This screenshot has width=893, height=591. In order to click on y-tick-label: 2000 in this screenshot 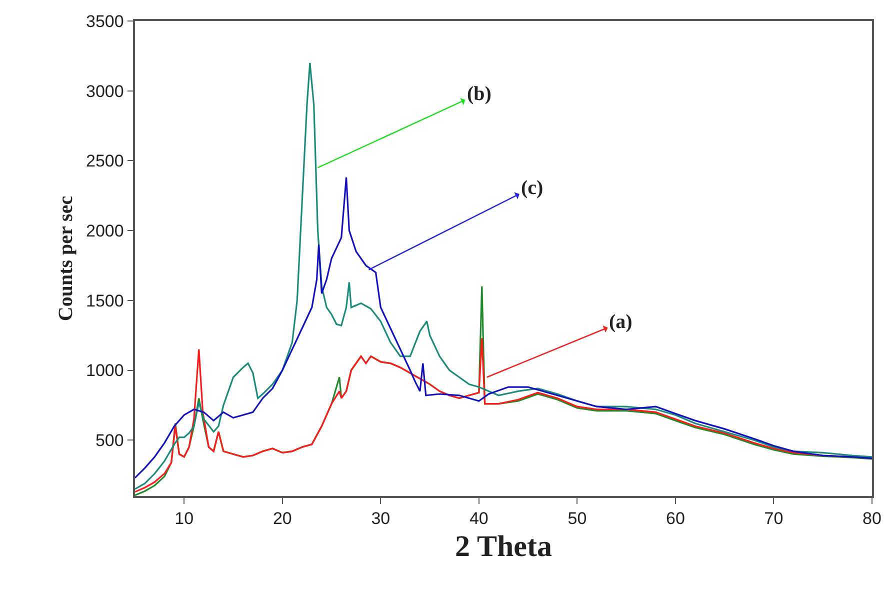, I will do `click(105, 231)`.